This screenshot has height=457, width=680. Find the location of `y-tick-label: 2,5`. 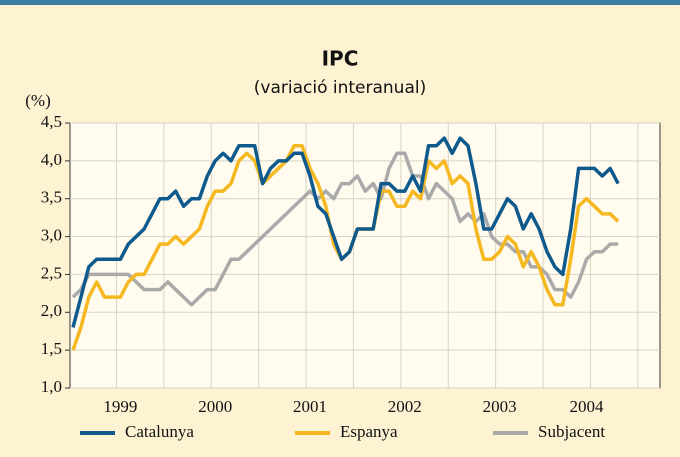

y-tick-label: 2,5 is located at coordinates (51, 272).